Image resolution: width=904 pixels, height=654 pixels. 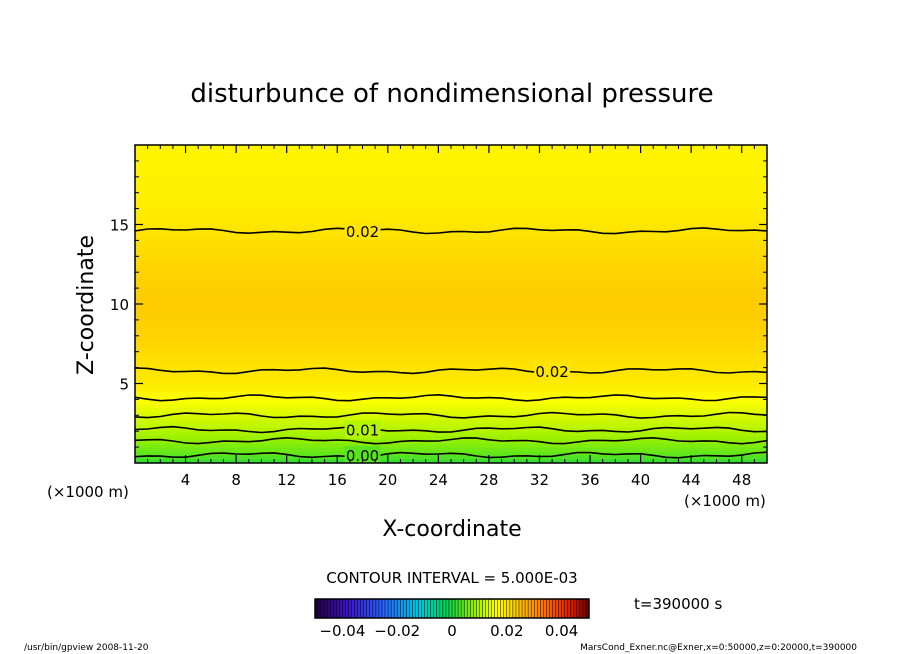 What do you see at coordinates (88, 492) in the screenshot?
I see `x-unit-left: (×1000 m)` at bounding box center [88, 492].